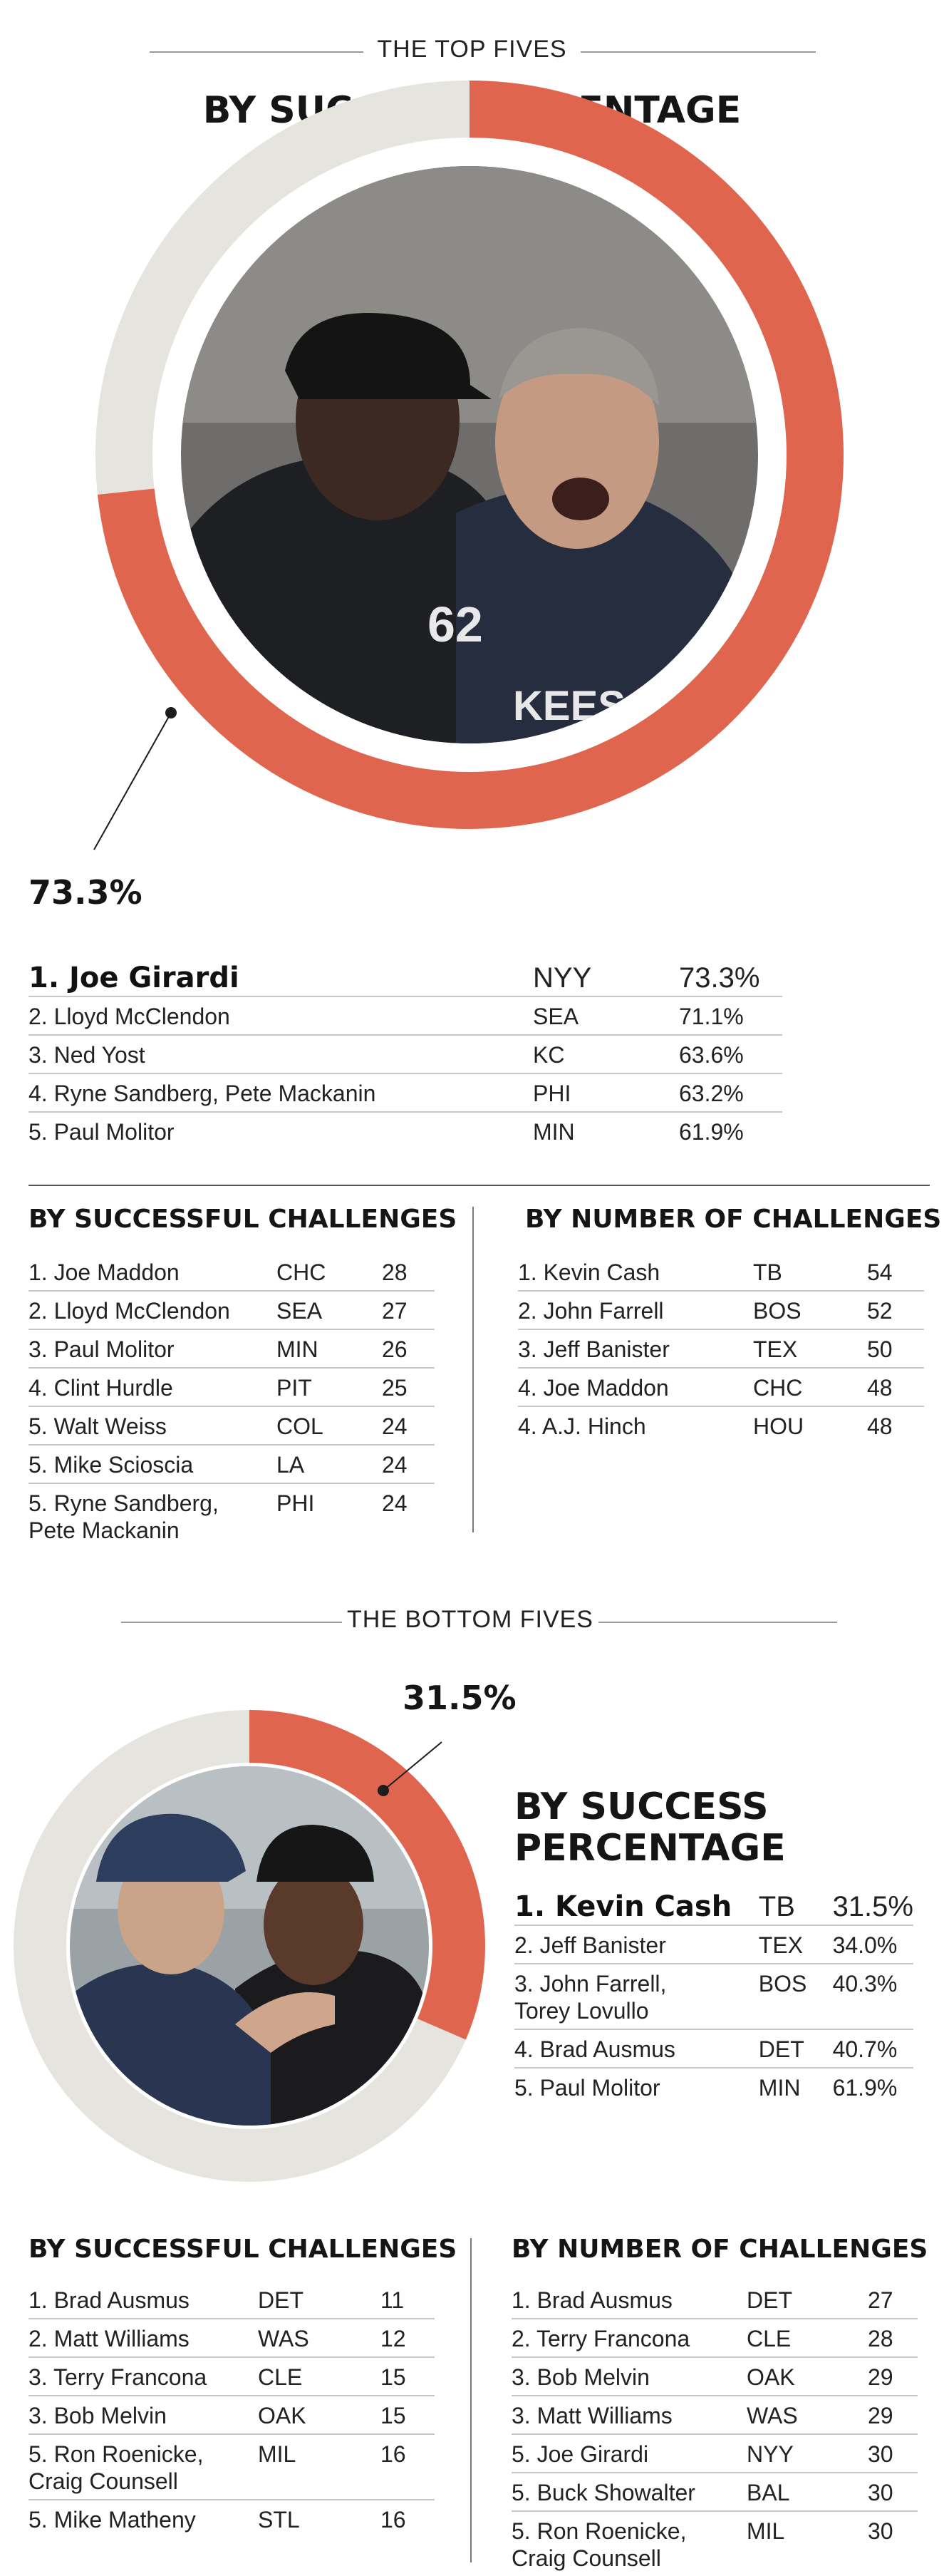  Describe the element at coordinates (111, 1465) in the screenshot. I see `table-cell-rank-name: 5. Mike Scioscia` at that location.